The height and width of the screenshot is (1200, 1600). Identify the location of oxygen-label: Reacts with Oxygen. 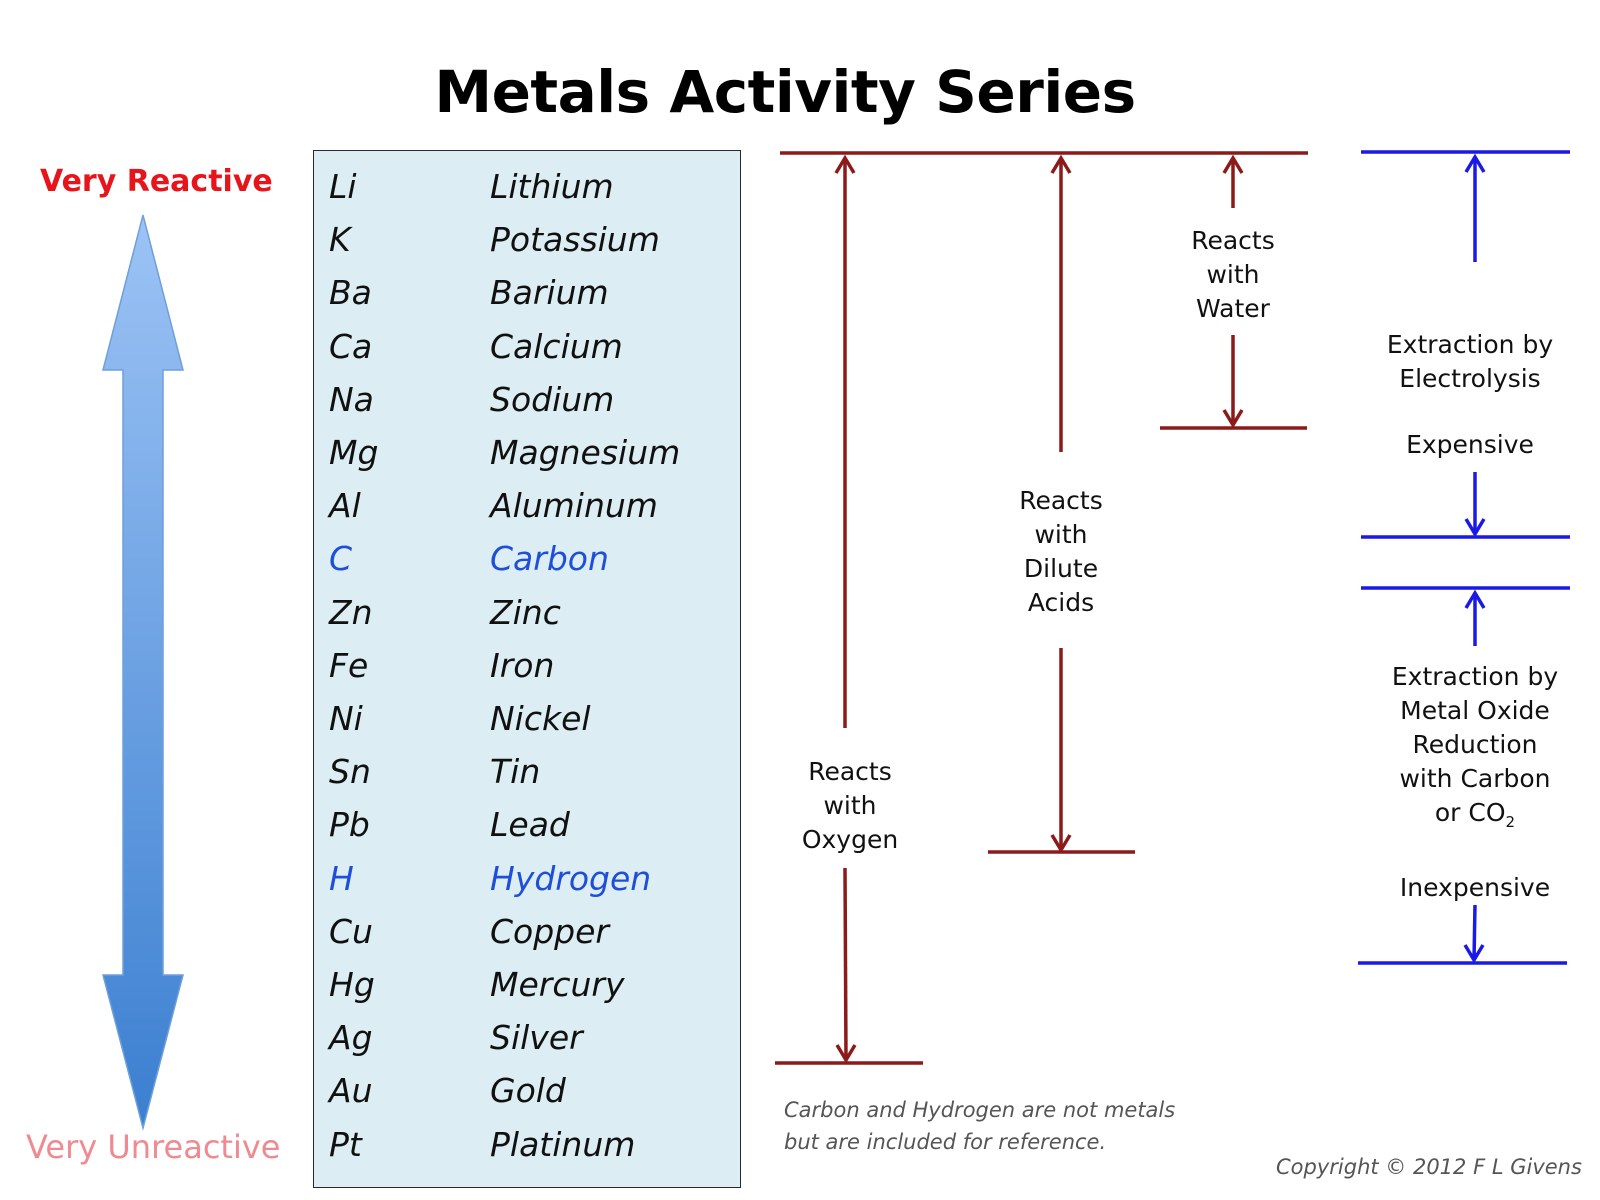
(850, 805).